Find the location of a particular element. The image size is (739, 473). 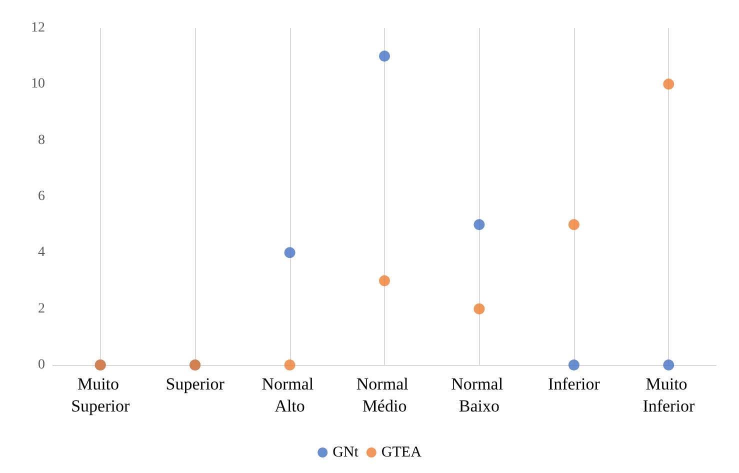

y-tick-label: 8 is located at coordinates (41, 140).